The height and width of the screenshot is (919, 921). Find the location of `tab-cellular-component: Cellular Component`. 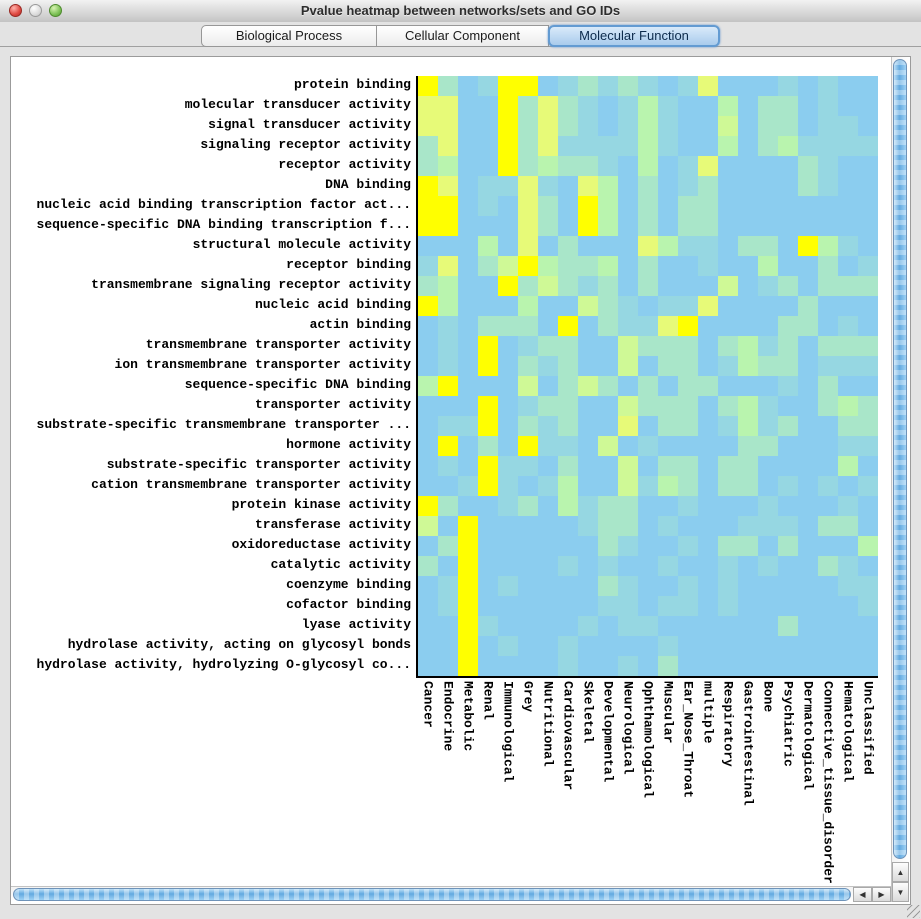

tab-cellular-component: Cellular Component is located at coordinates (463, 36).